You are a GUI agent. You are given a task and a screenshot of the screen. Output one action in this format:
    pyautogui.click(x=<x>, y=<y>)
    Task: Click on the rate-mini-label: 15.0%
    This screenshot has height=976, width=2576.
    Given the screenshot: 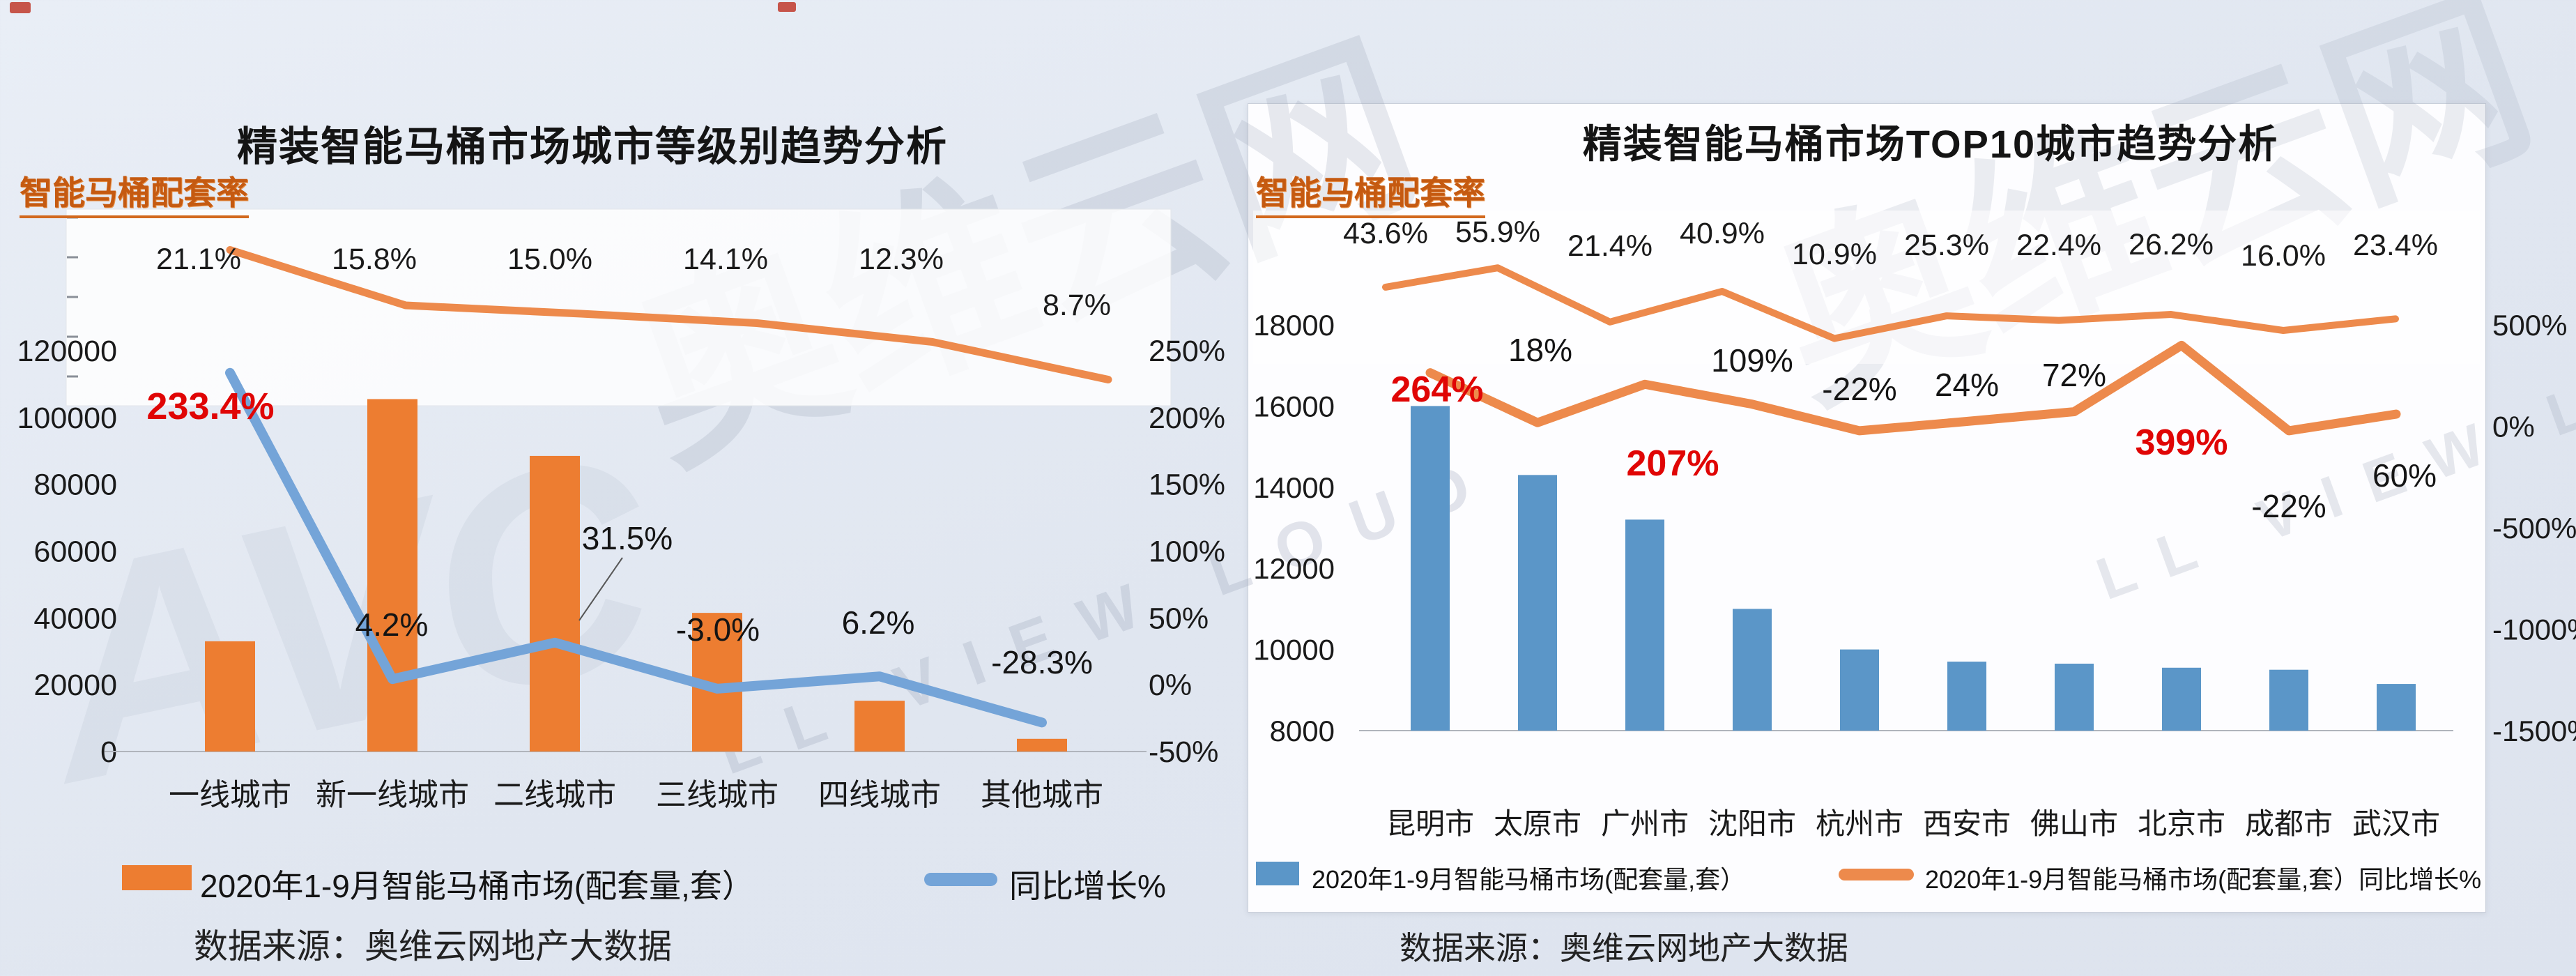 What is the action you would take?
    pyautogui.click(x=549, y=259)
    